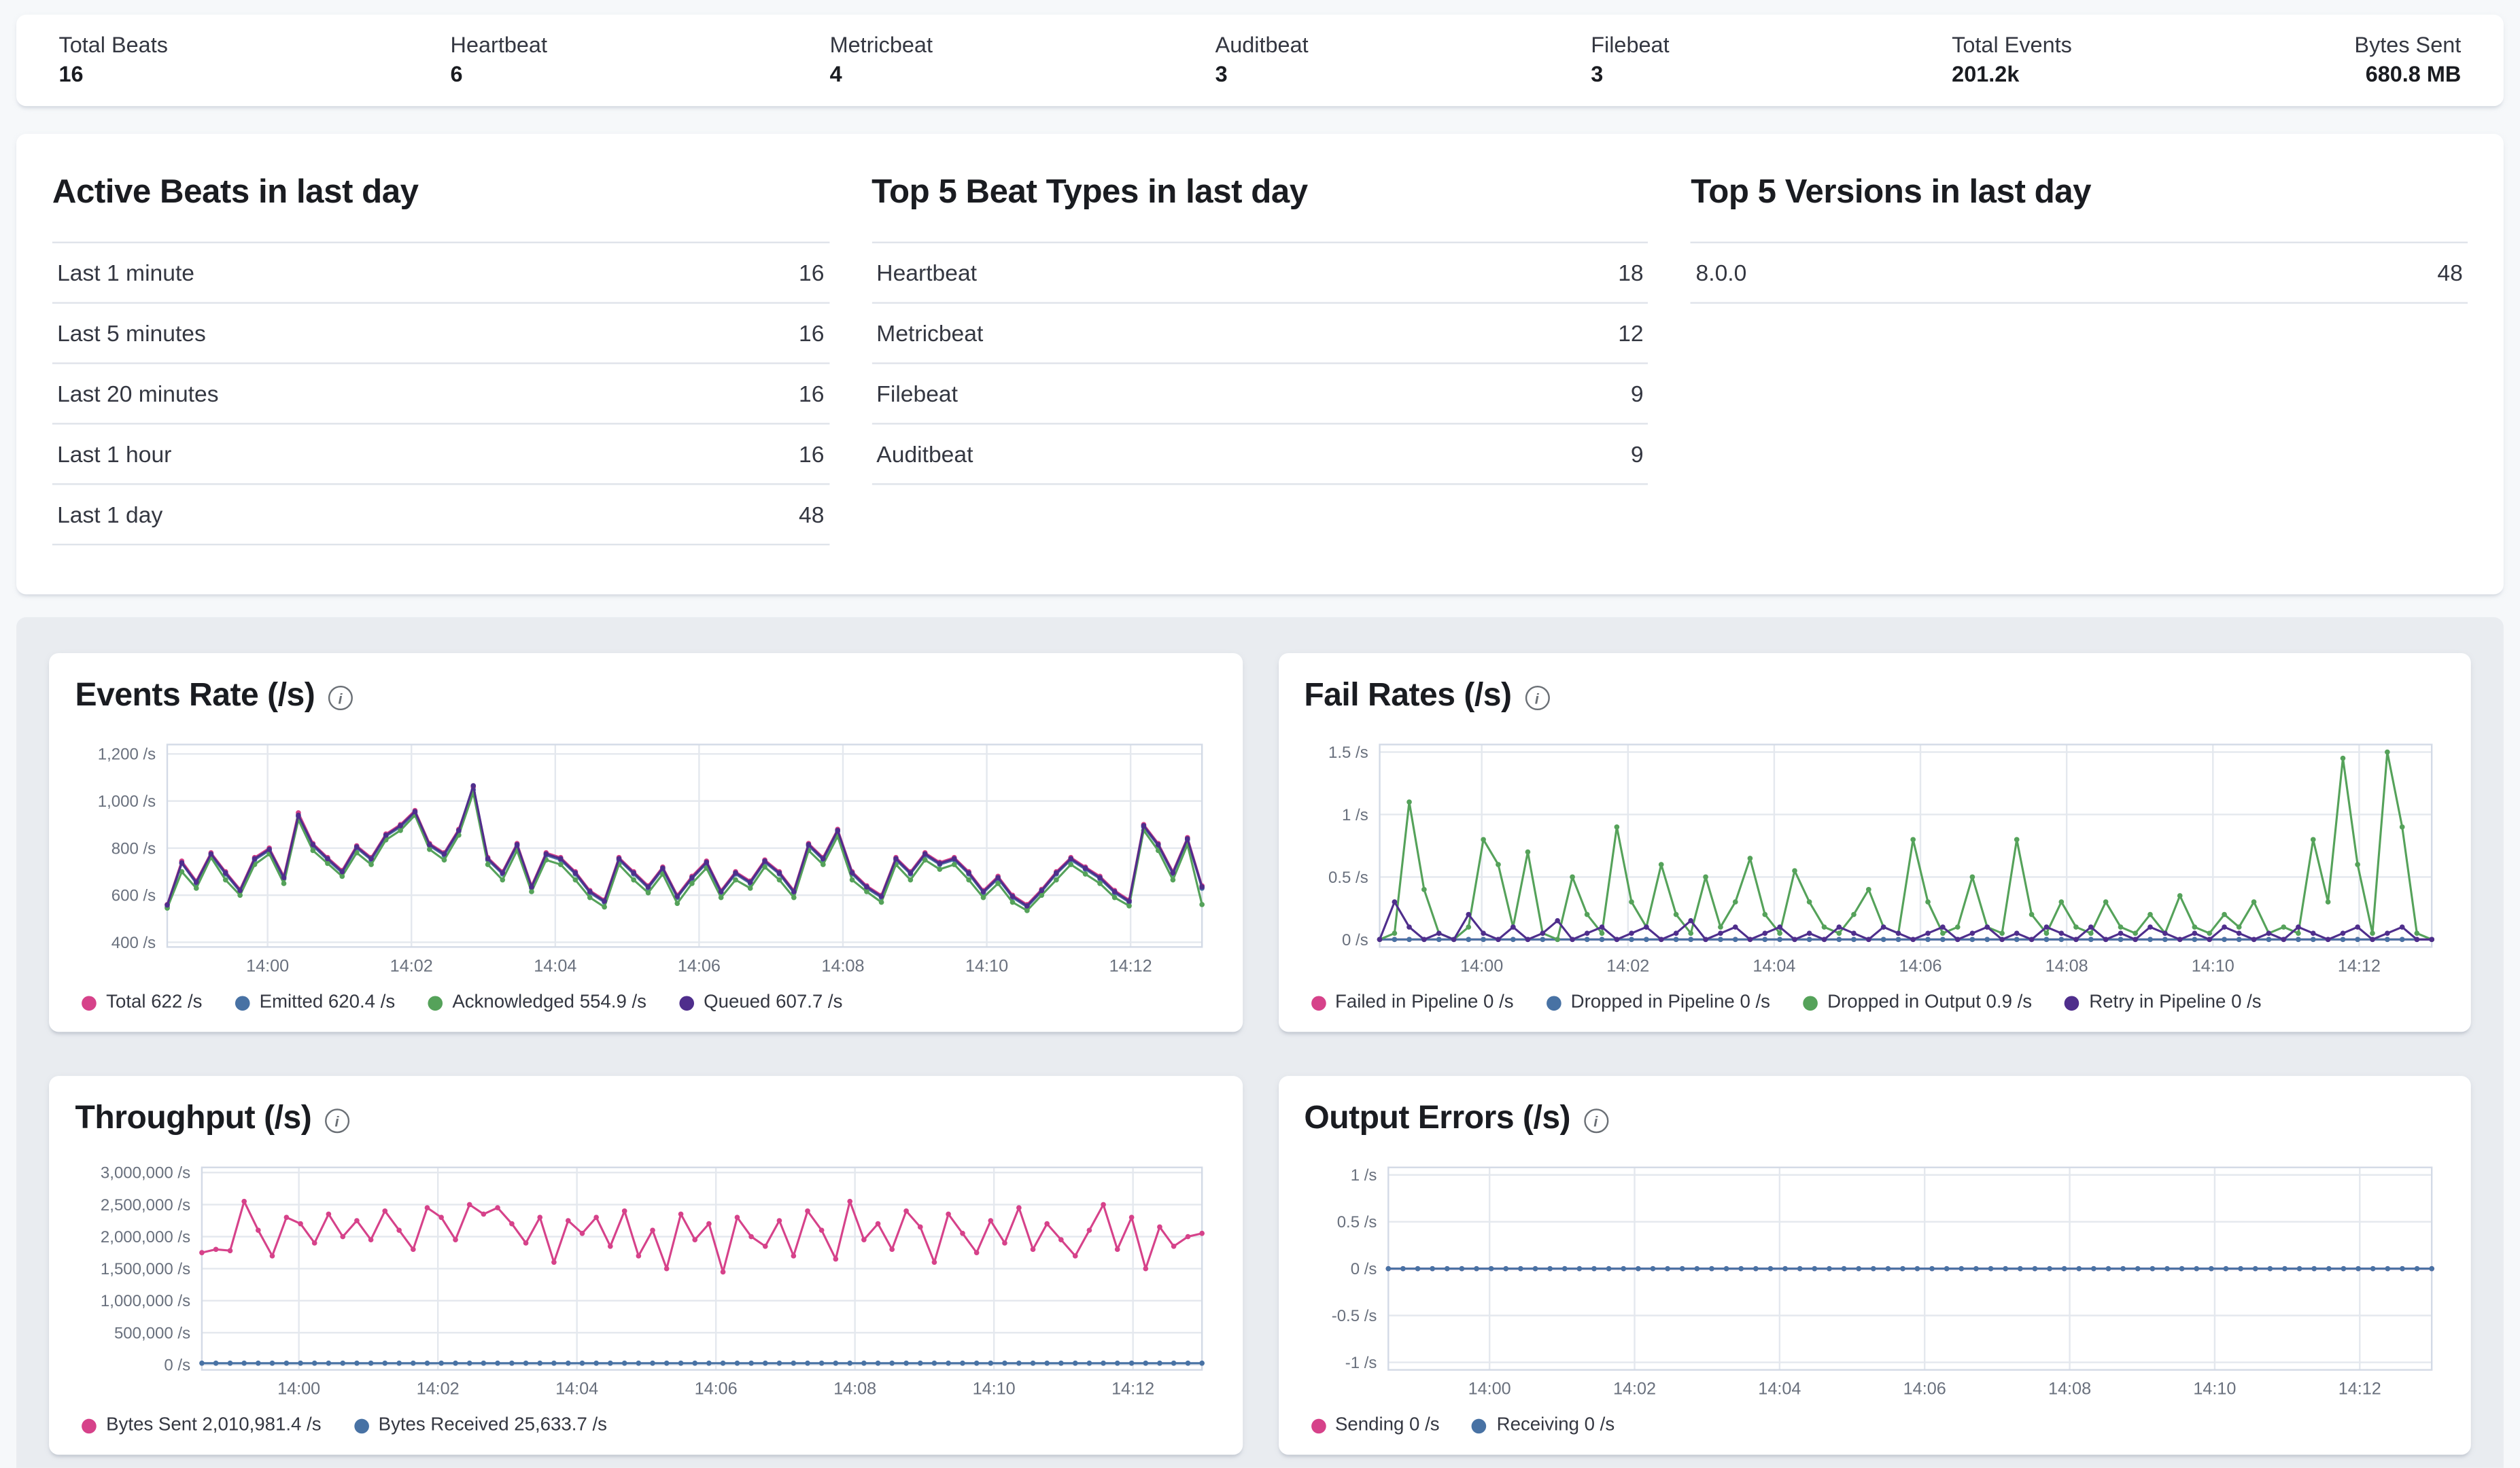 This screenshot has height=1468, width=2520. What do you see at coordinates (1918, 1002) in the screenshot?
I see `legend-item-dropped-in-output-0-9-s: Dropped in Output 0.9 /s` at bounding box center [1918, 1002].